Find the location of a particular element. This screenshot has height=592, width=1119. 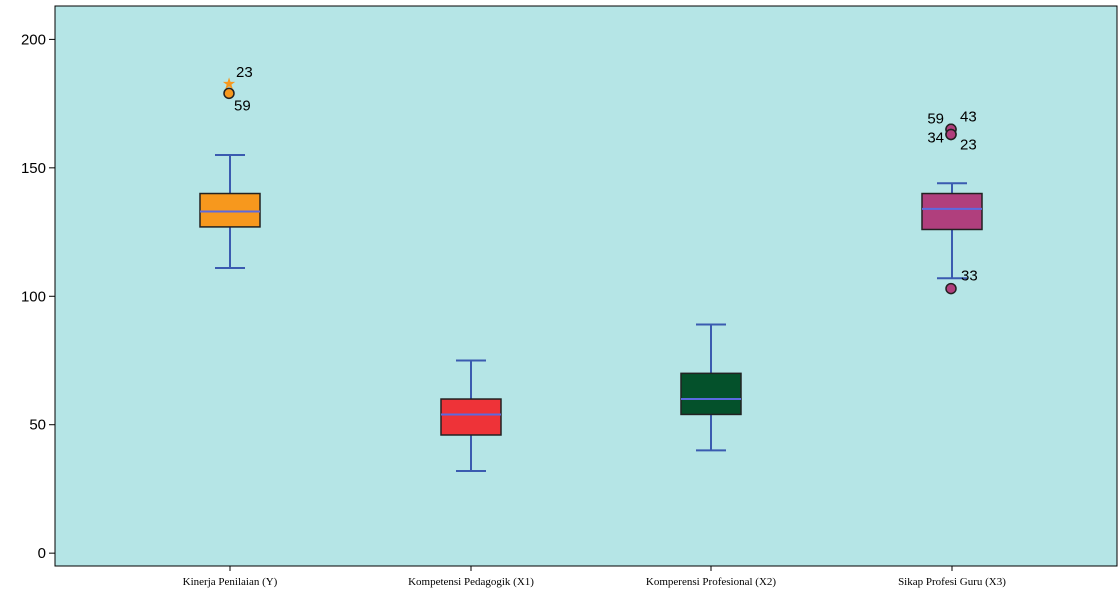

y-tick-label: 200 is located at coordinates (33, 39).